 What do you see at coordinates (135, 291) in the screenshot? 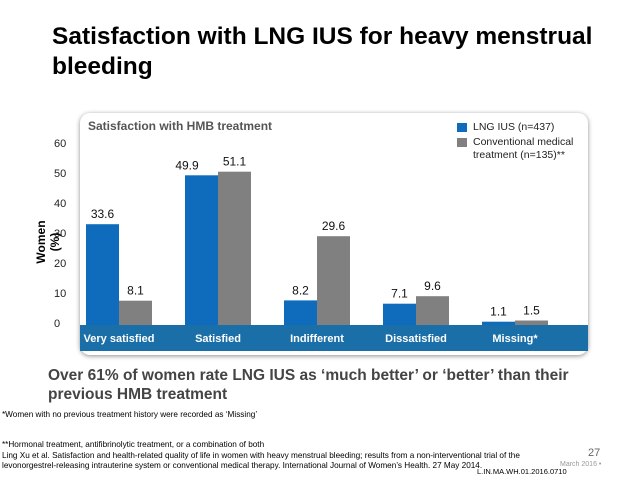
I see `data-label-very-satisfied-series-1: 8.1` at bounding box center [135, 291].